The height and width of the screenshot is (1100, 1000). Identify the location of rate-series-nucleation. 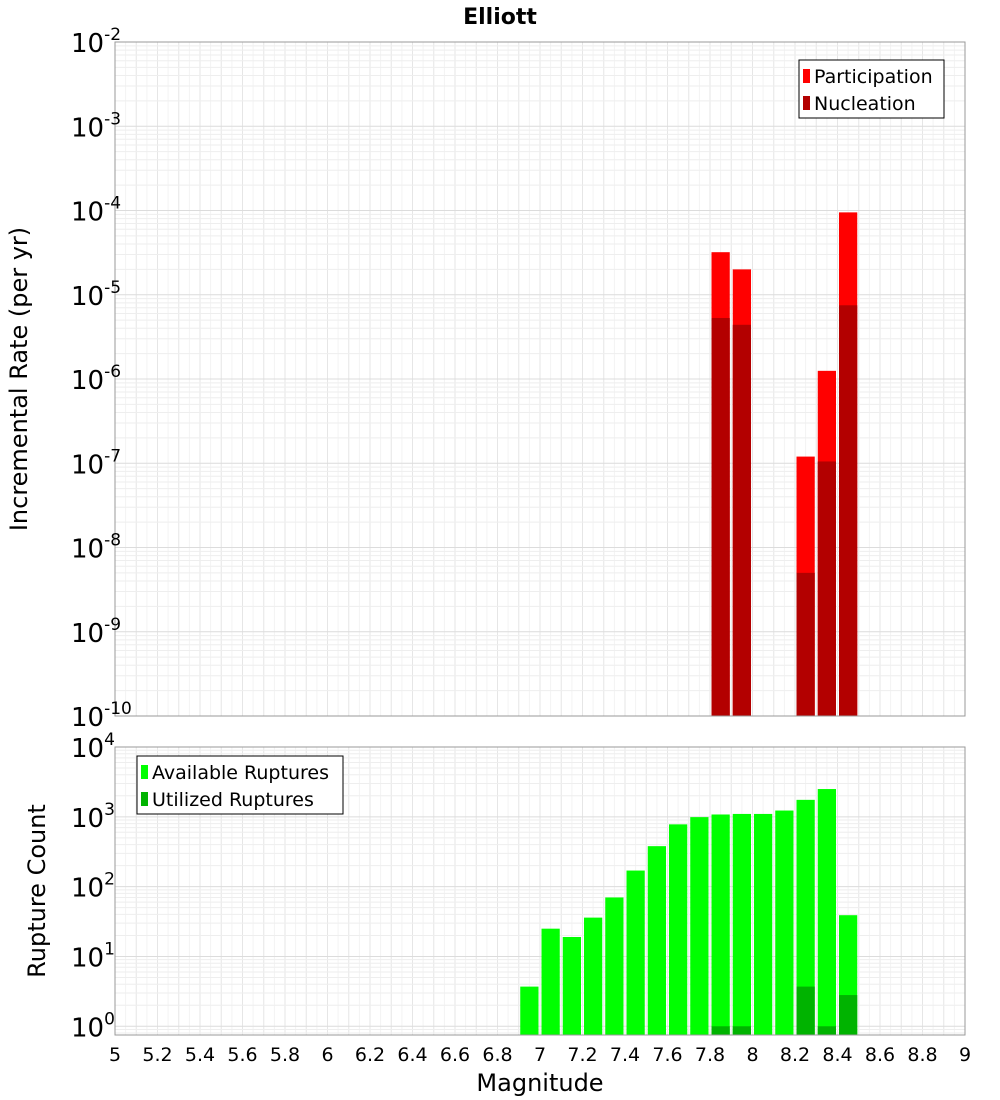
(784, 510).